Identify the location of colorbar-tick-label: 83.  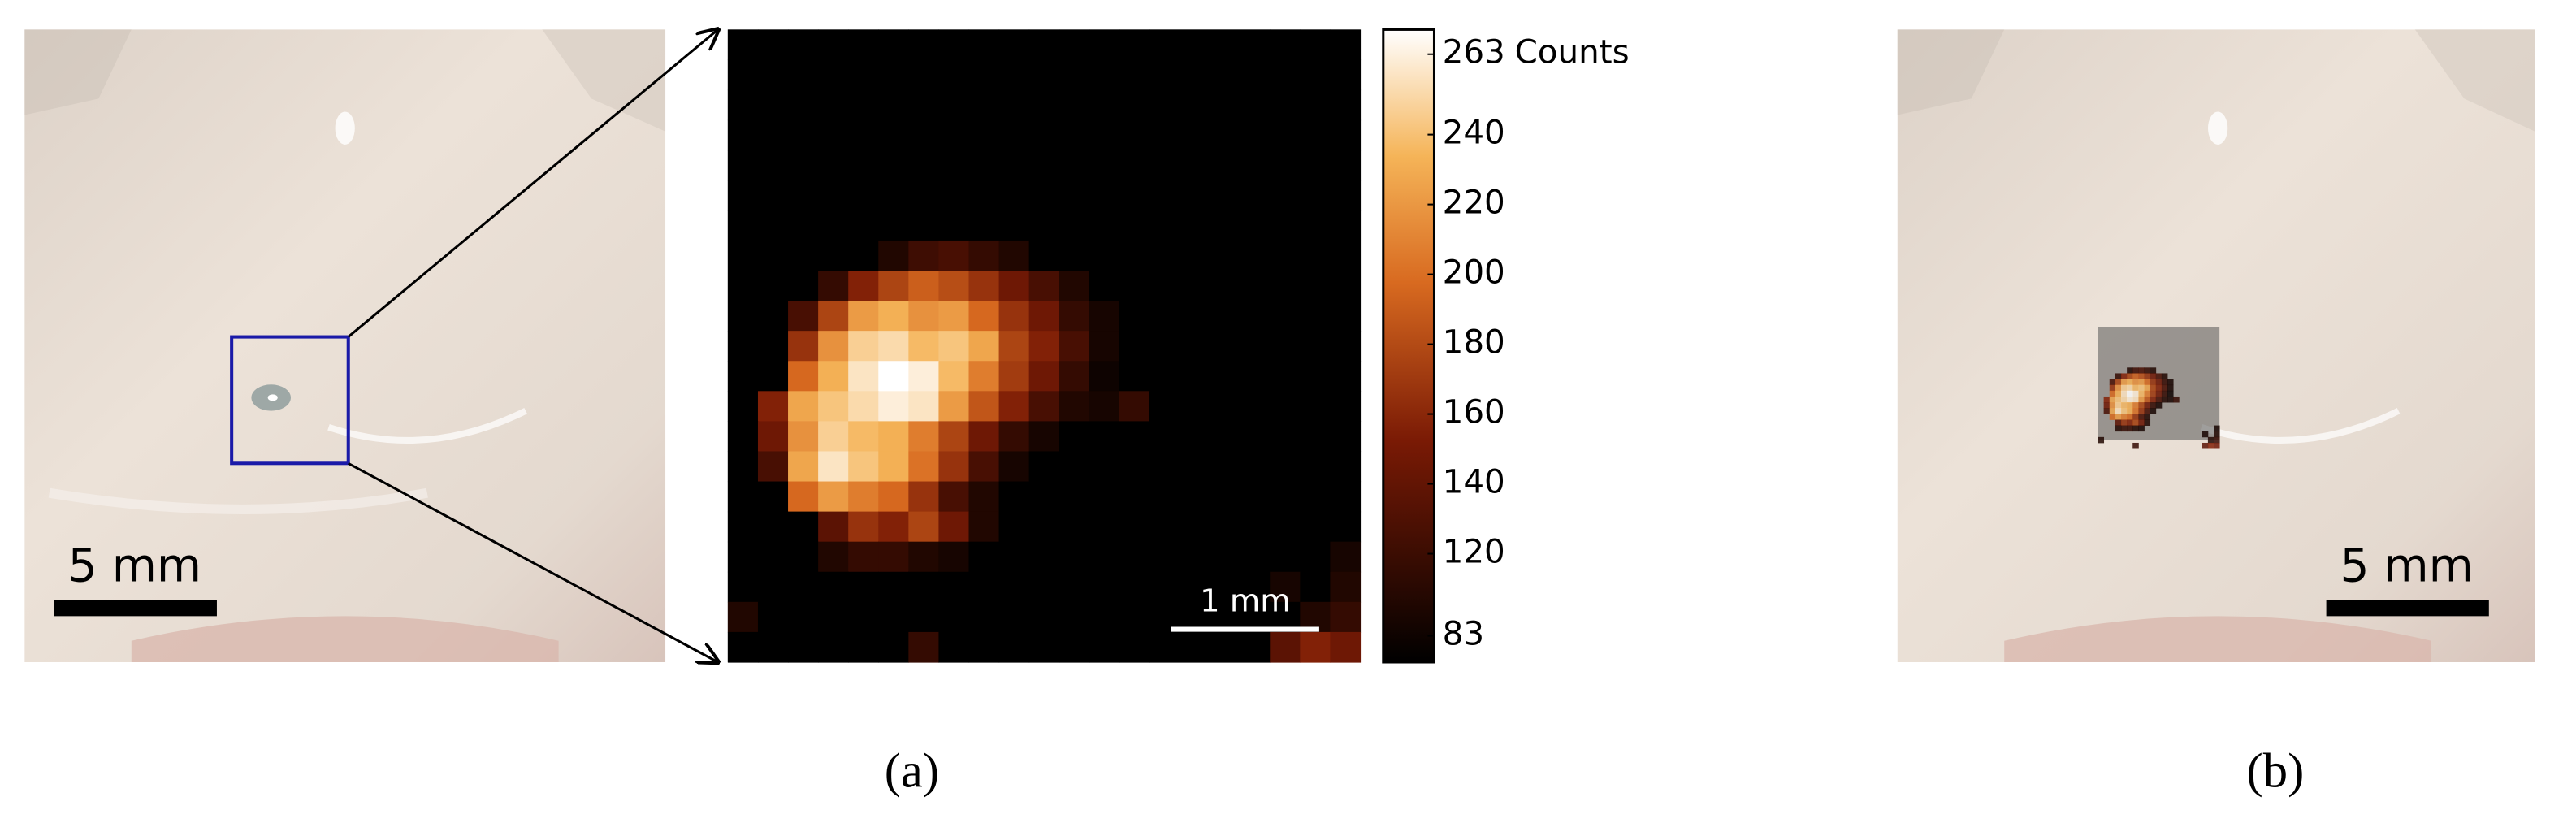
(1464, 633).